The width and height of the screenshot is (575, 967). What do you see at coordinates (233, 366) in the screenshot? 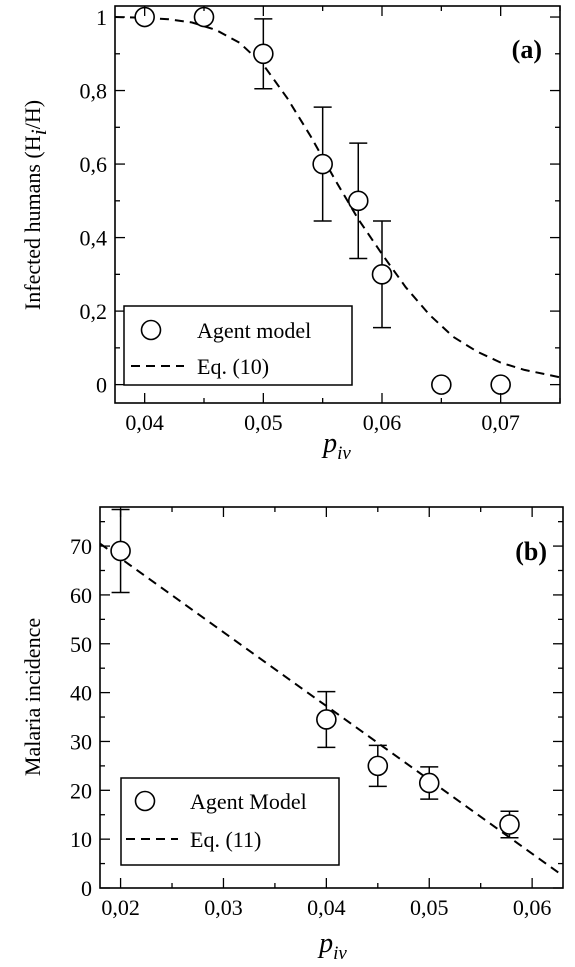
I see `panel-a-legend-label-curve: Eq. (10)` at bounding box center [233, 366].